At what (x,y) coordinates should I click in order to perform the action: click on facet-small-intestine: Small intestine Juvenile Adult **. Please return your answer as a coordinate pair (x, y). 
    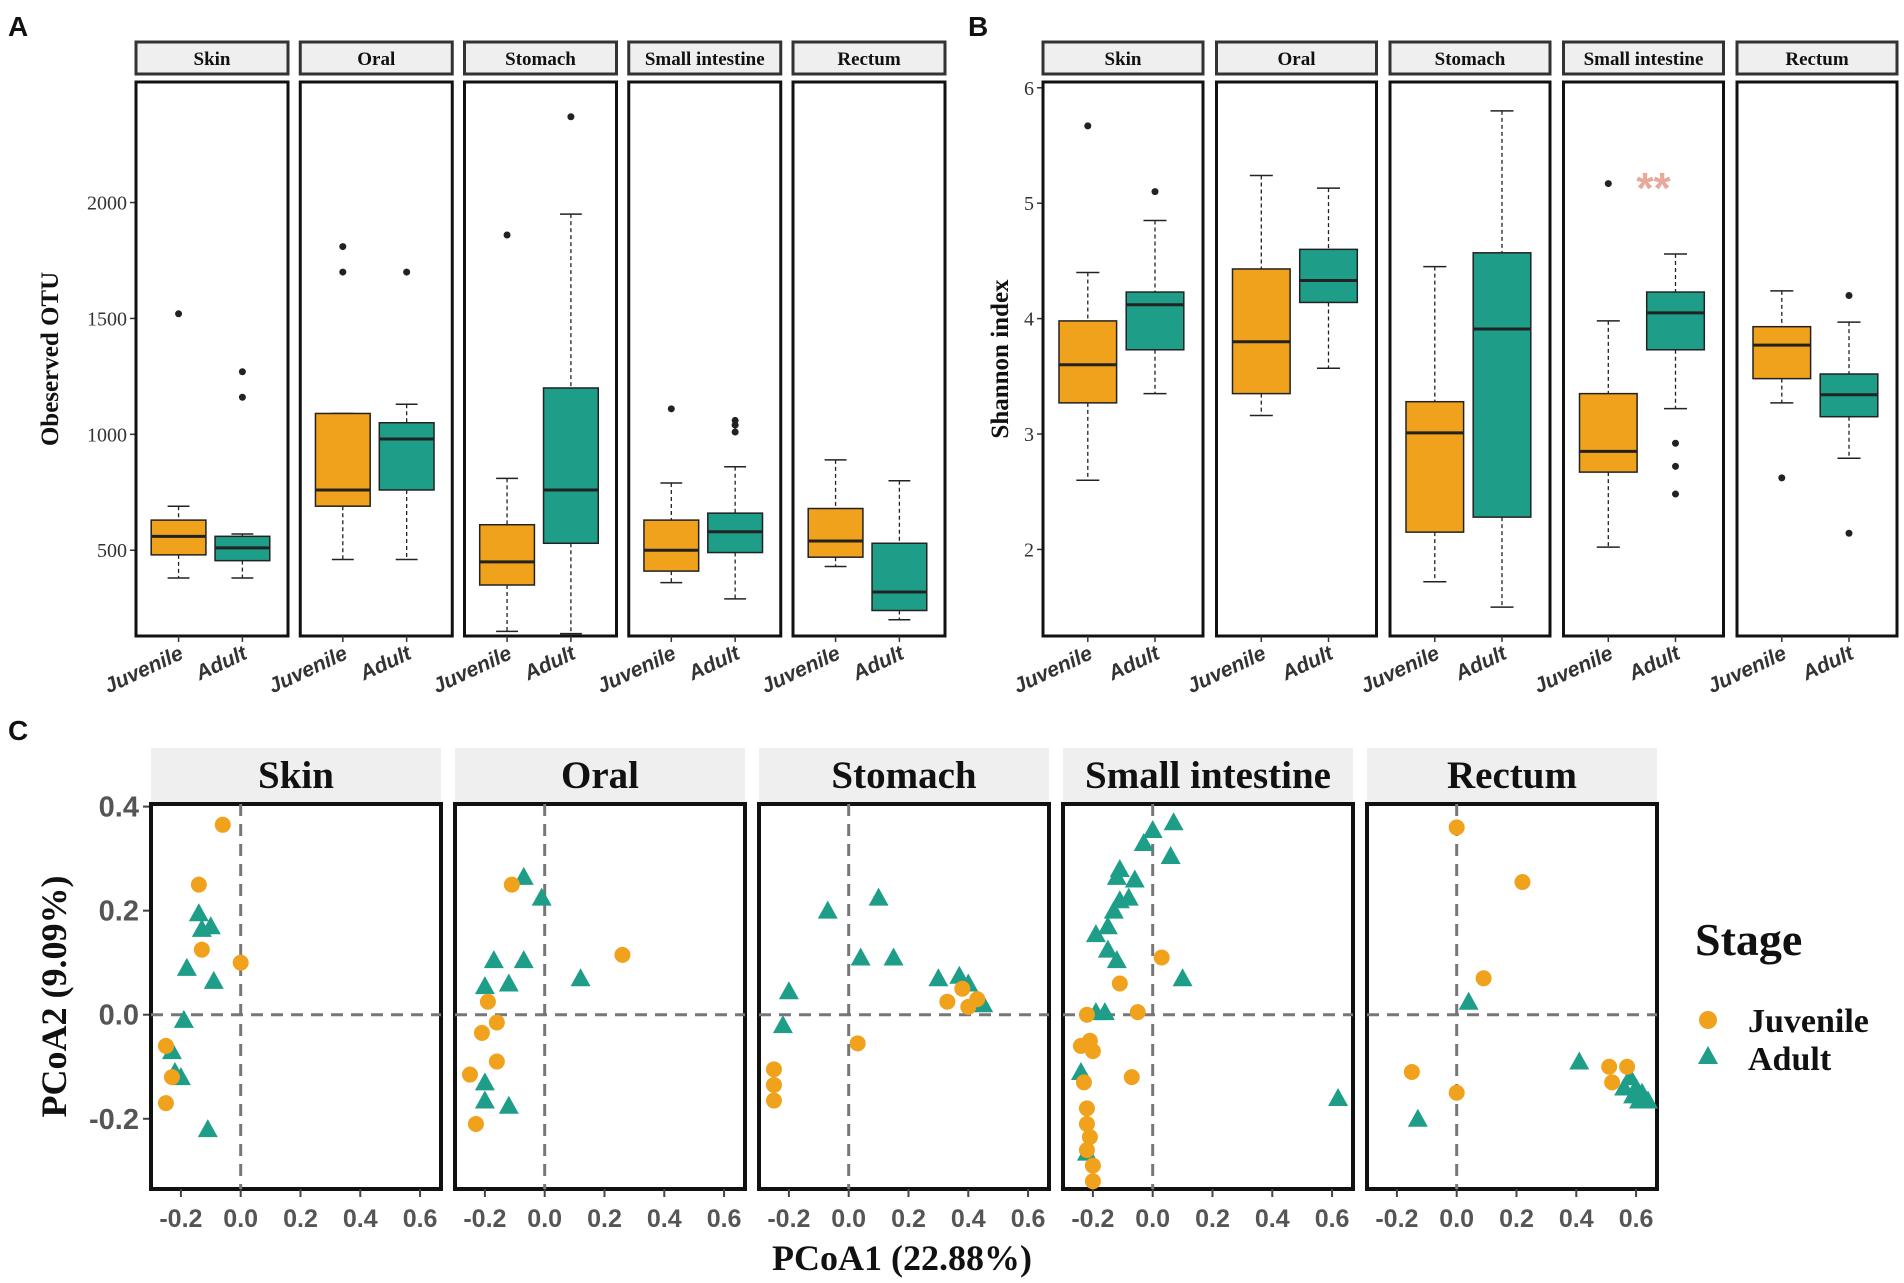
    Looking at the image, I should click on (1628, 369).